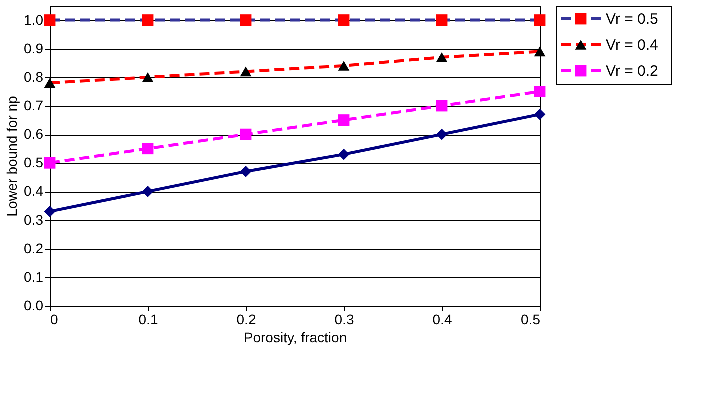 The image size is (713, 401). What do you see at coordinates (34, 220) in the screenshot?
I see `y-tick-label: 0.3` at bounding box center [34, 220].